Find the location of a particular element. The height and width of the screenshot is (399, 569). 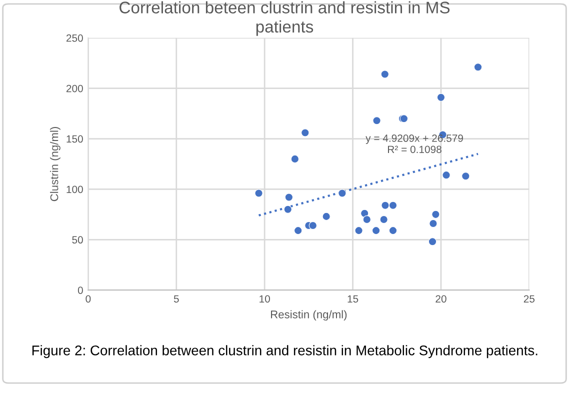

x-tick-label: 5 is located at coordinates (176, 299).